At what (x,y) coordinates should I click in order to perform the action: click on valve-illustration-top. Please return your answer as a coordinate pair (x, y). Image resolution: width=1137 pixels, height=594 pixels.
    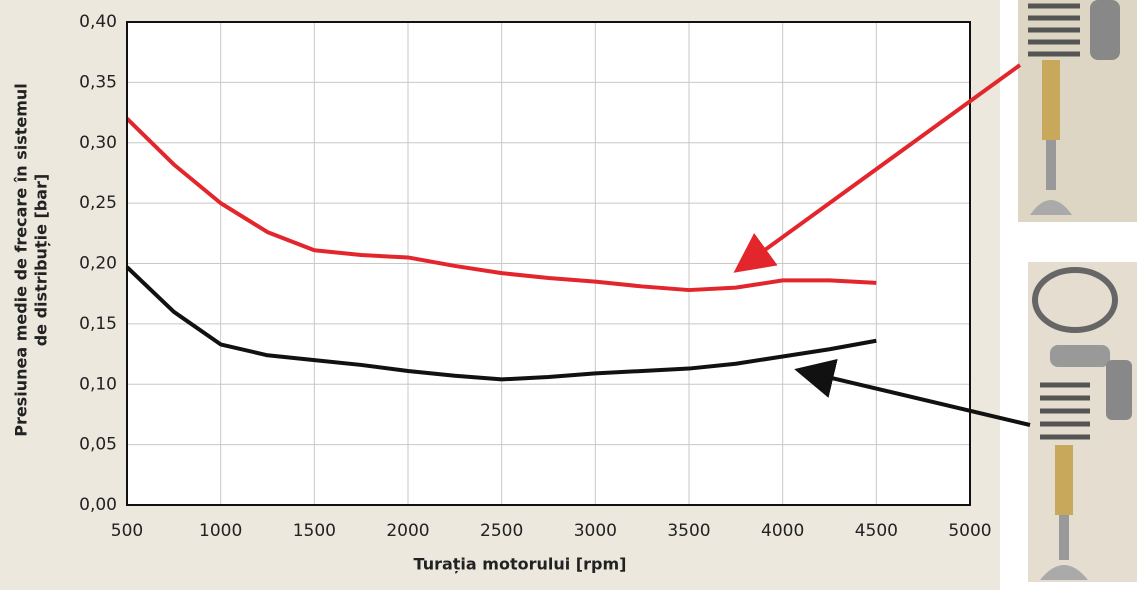
    Looking at the image, I should click on (1077, 111).